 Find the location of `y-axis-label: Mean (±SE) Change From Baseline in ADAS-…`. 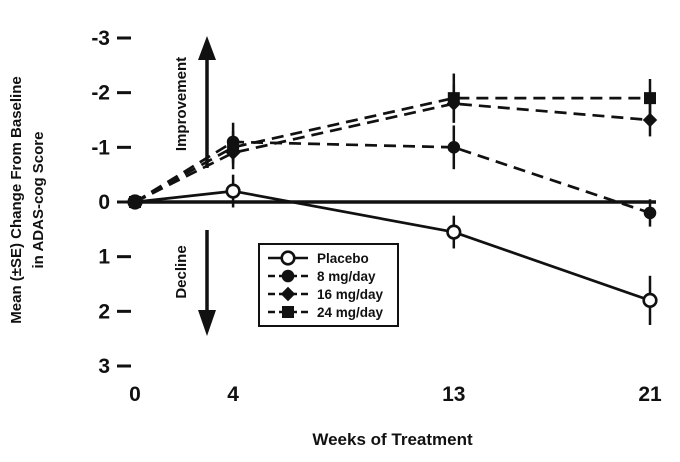

y-axis-label: Mean (±SE) Change From Baseline in ADAS-… is located at coordinates (29, 205).